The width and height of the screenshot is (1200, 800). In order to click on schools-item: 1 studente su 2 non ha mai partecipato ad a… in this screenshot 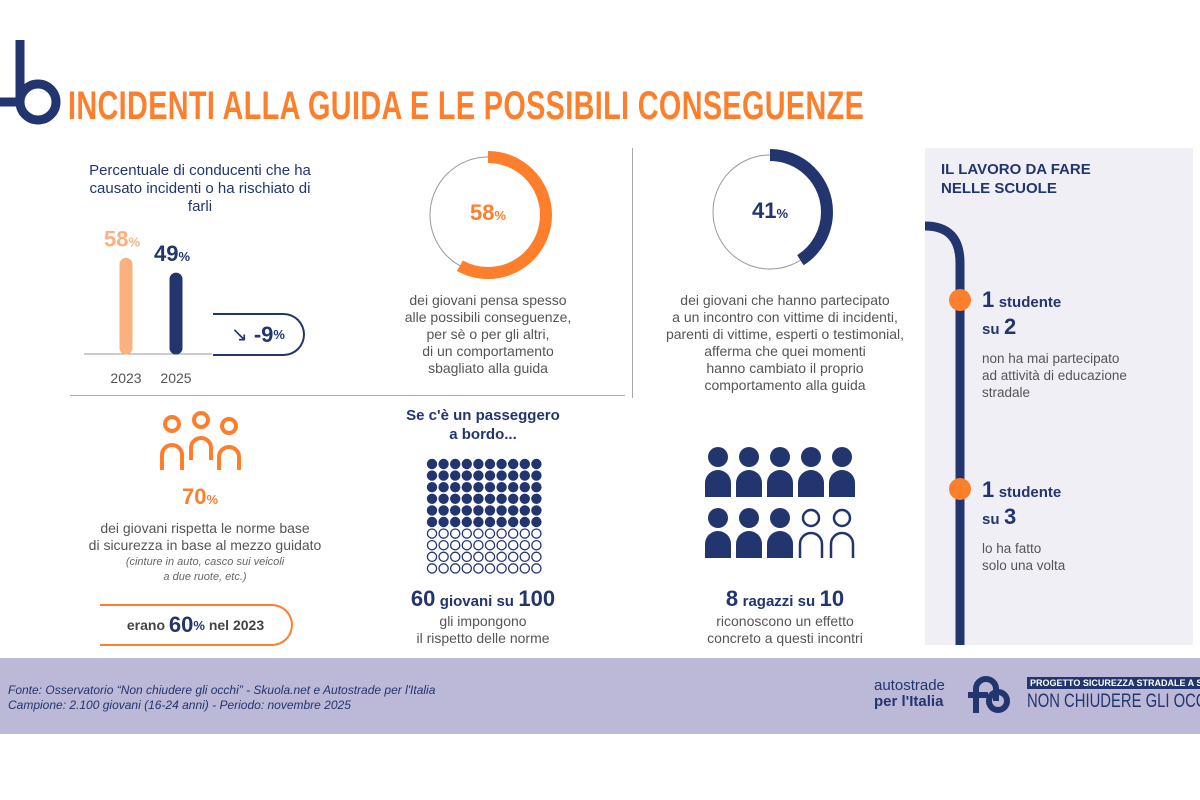, I will do `click(1054, 344)`.